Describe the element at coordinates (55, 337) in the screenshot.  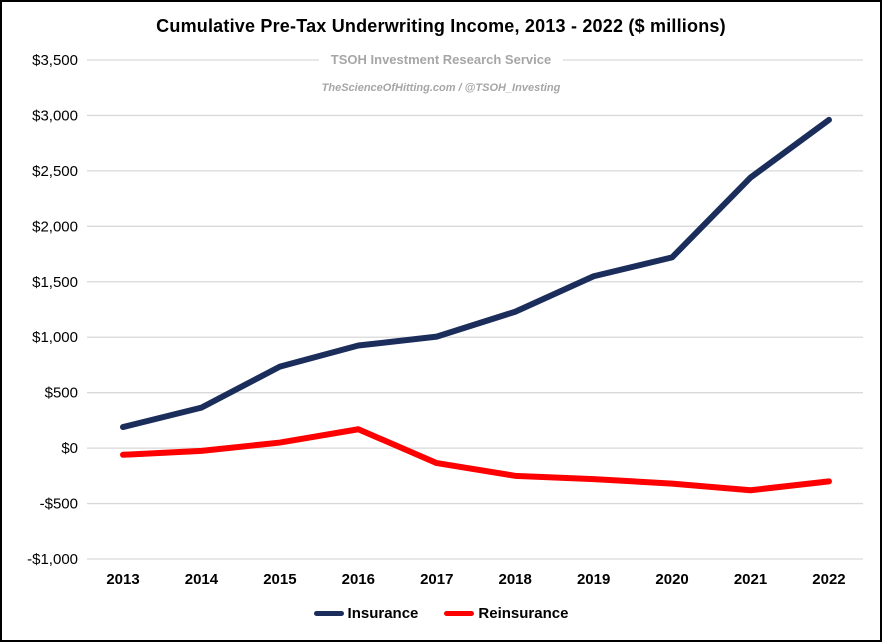
I see `y-axis-tick-label: $1,000` at that location.